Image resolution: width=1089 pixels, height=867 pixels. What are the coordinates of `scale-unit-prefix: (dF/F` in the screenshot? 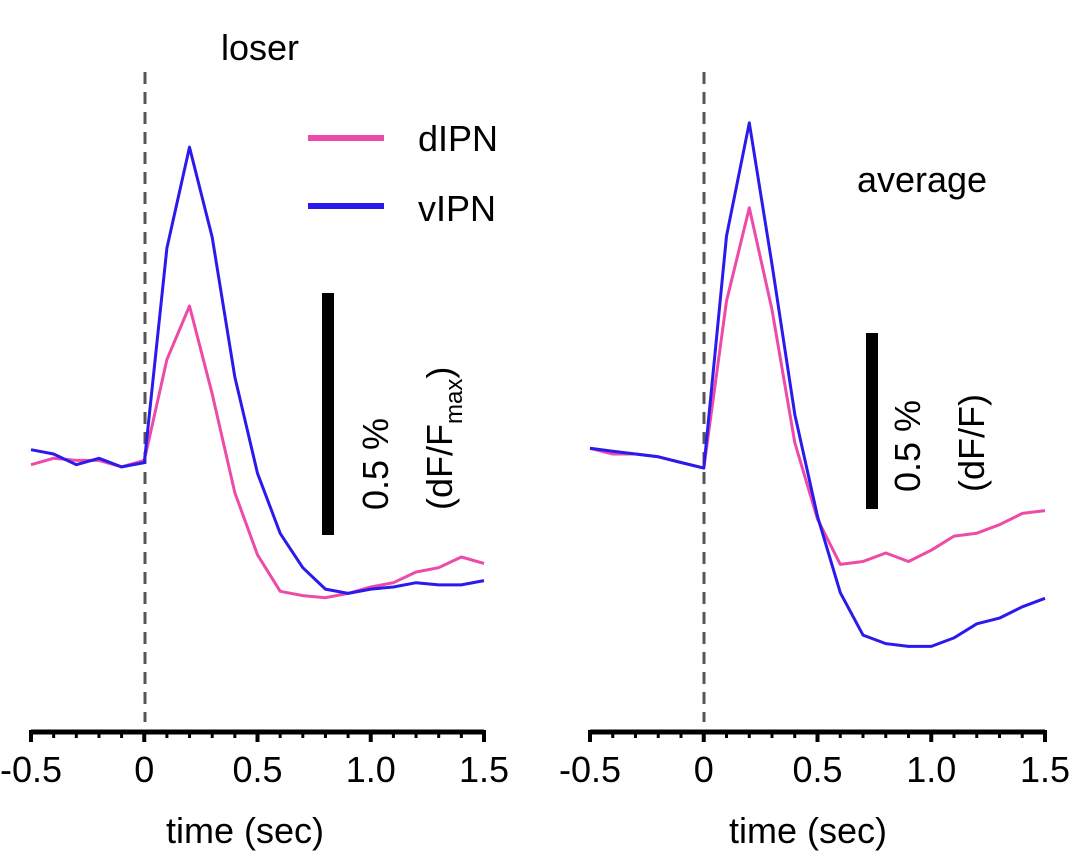 It's located at (439, 467).